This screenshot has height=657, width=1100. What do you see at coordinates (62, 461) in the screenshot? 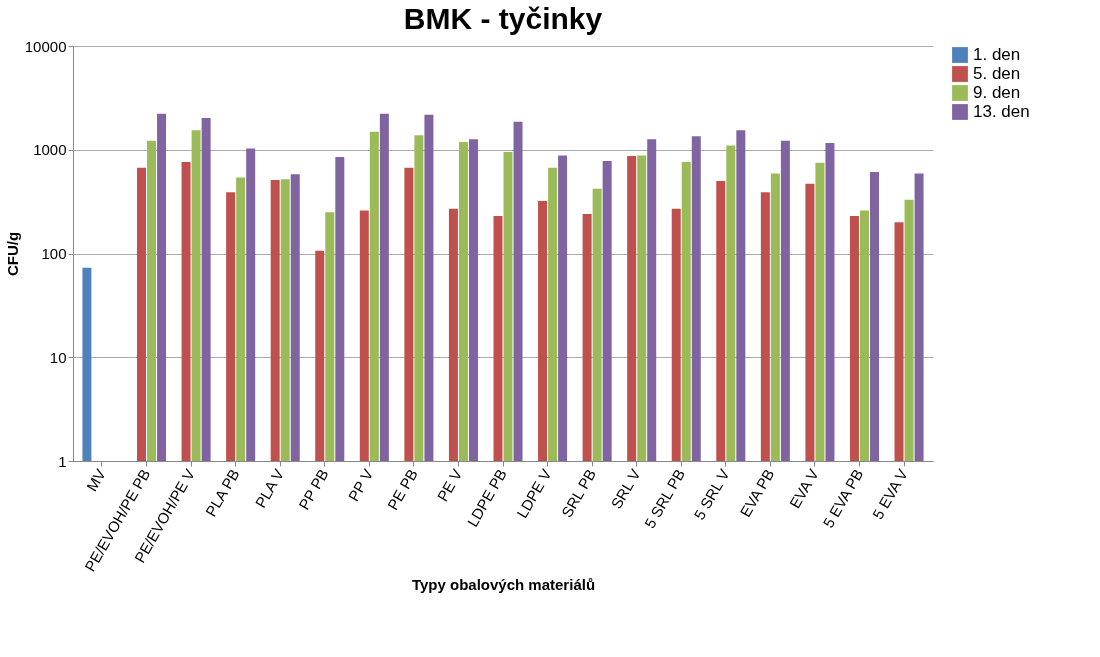
I see `y-tick-label: 1` at bounding box center [62, 461].